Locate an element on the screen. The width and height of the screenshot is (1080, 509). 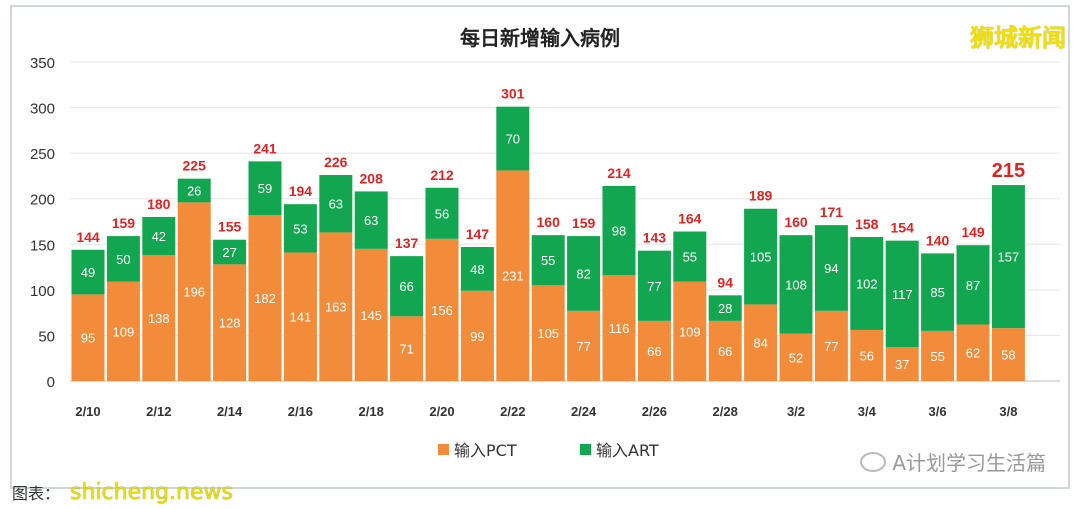
data-label: 50 is located at coordinates (123, 259).